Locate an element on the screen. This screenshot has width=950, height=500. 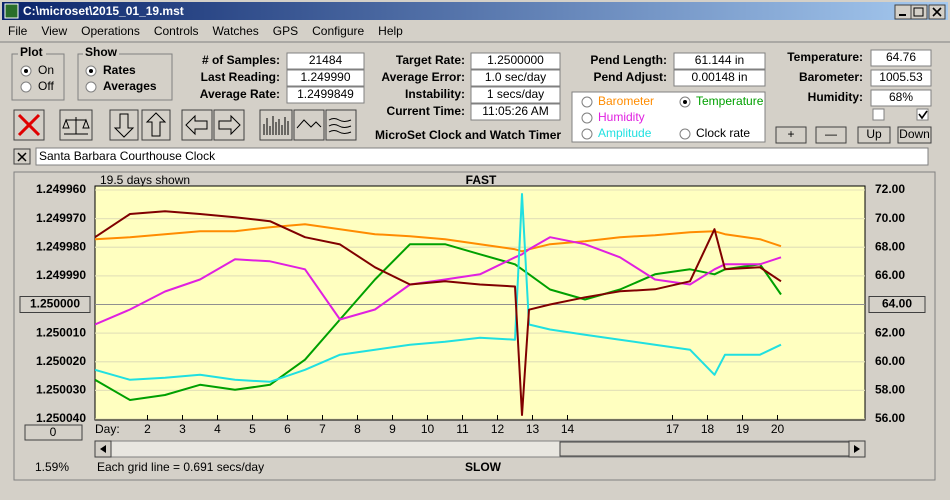
field-label: Average Error: is located at coordinates (423, 77).